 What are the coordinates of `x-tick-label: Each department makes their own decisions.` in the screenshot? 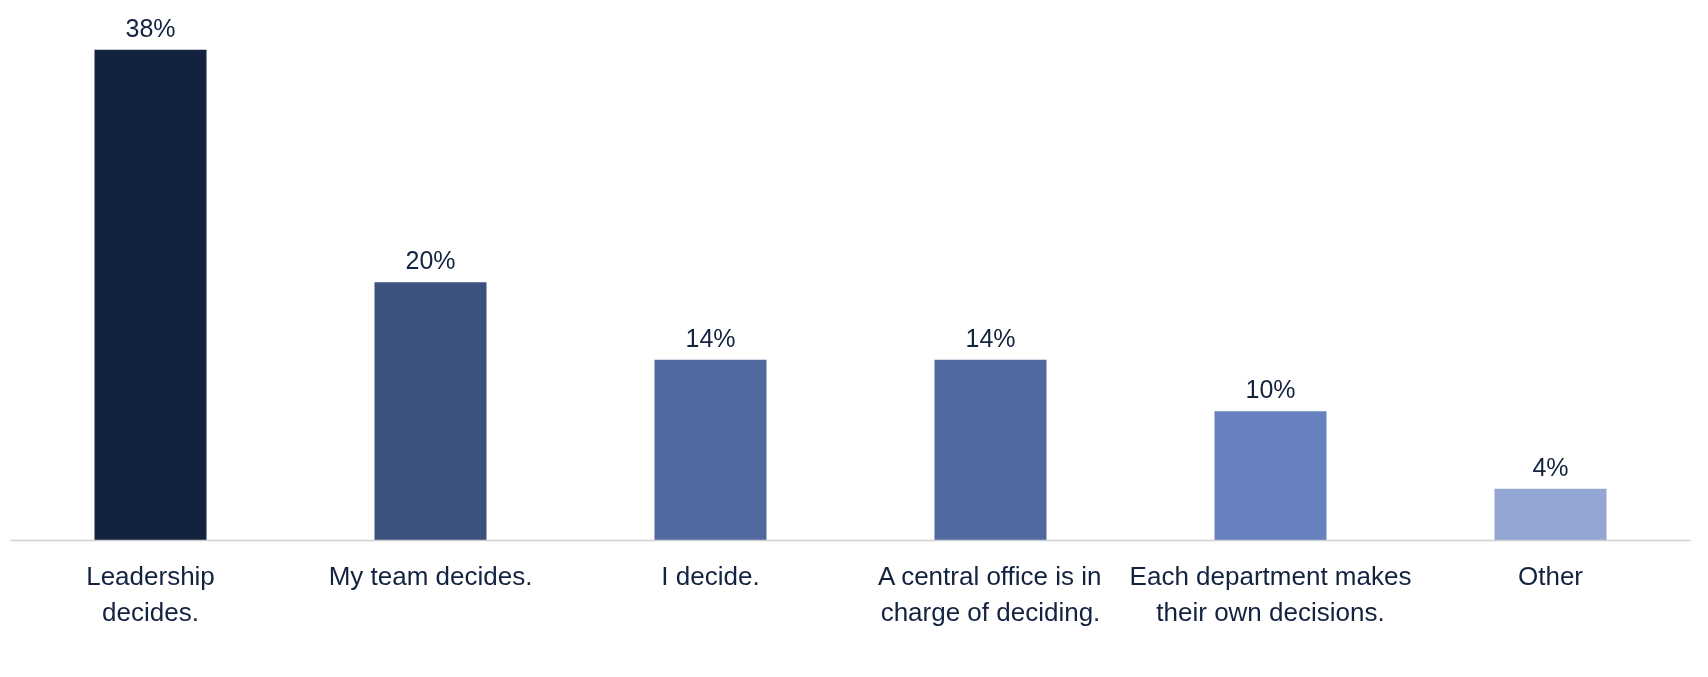 It's located at (1270, 593).